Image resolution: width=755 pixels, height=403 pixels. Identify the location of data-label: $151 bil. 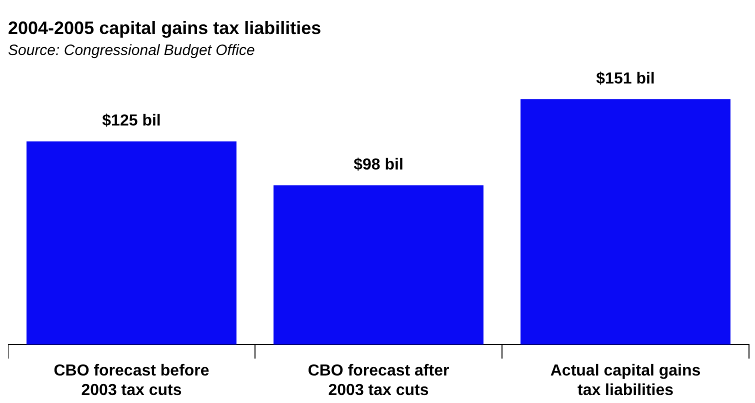
(625, 79).